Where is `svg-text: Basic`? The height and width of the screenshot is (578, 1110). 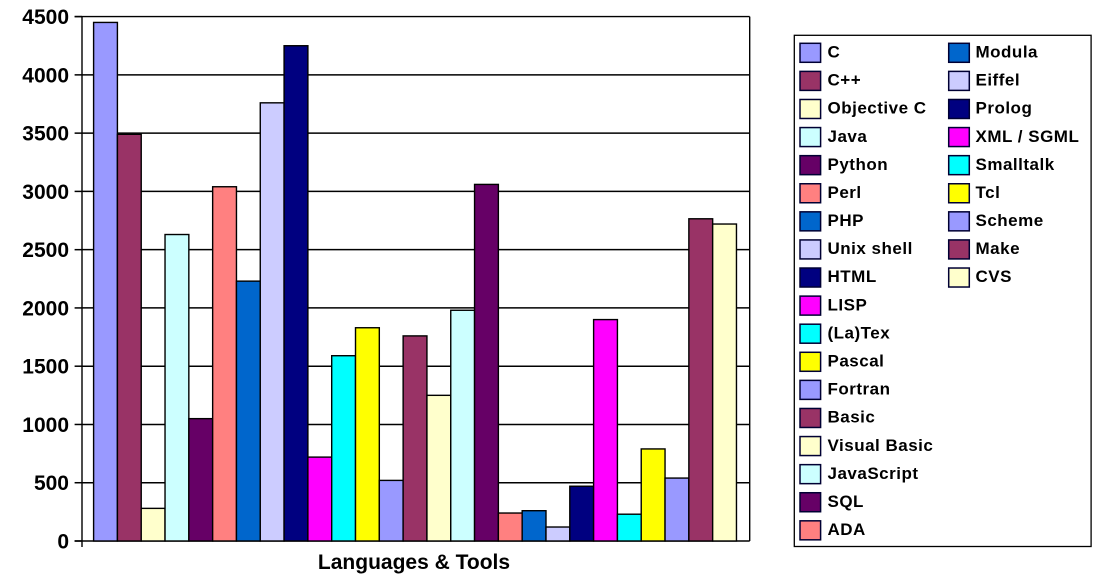 svg-text: Basic is located at coordinates (852, 417).